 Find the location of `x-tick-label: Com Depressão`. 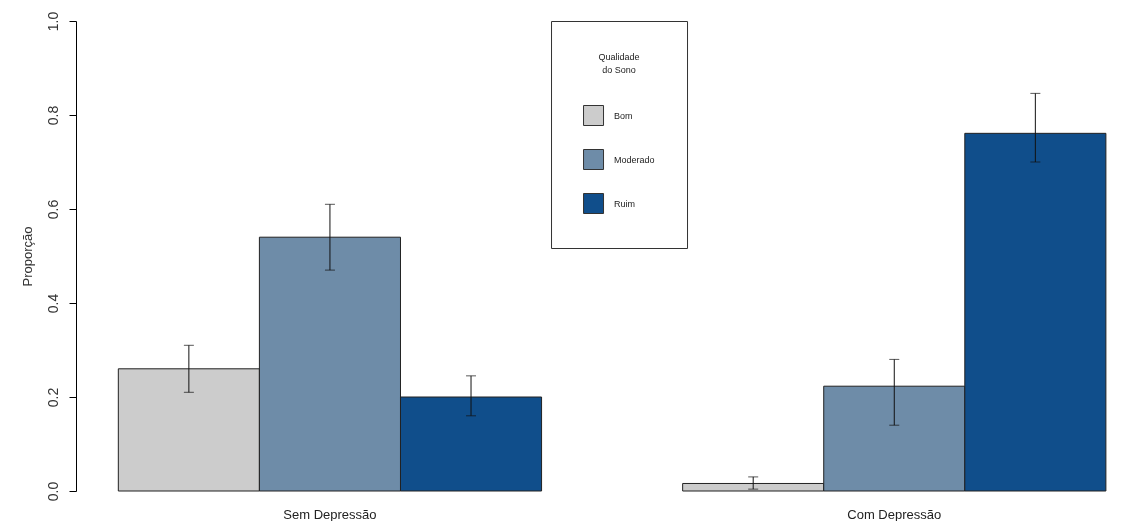

x-tick-label: Com Depressão is located at coordinates (894, 514).